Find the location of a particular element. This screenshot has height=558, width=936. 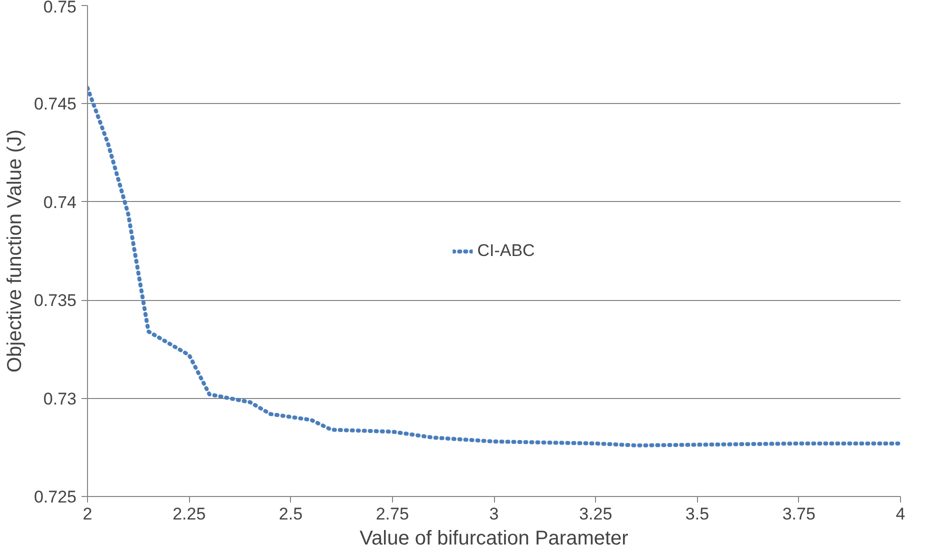

x-tick-label: 3.5 is located at coordinates (697, 514).